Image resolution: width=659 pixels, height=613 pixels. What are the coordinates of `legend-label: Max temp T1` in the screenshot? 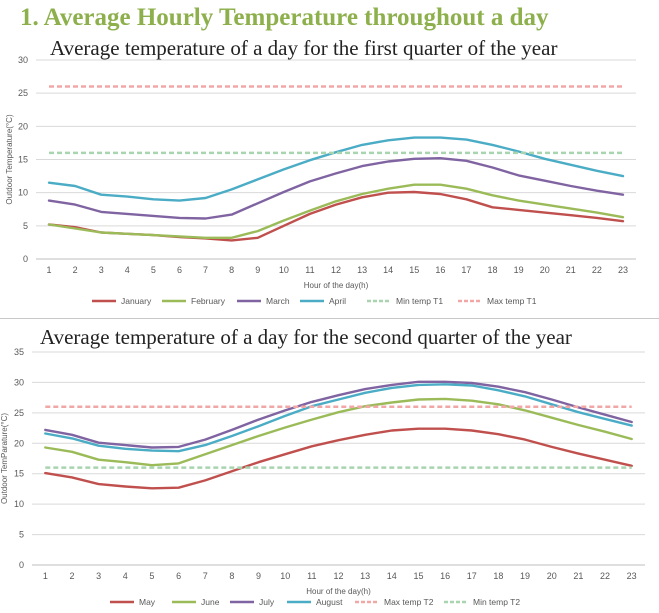 It's located at (512, 301).